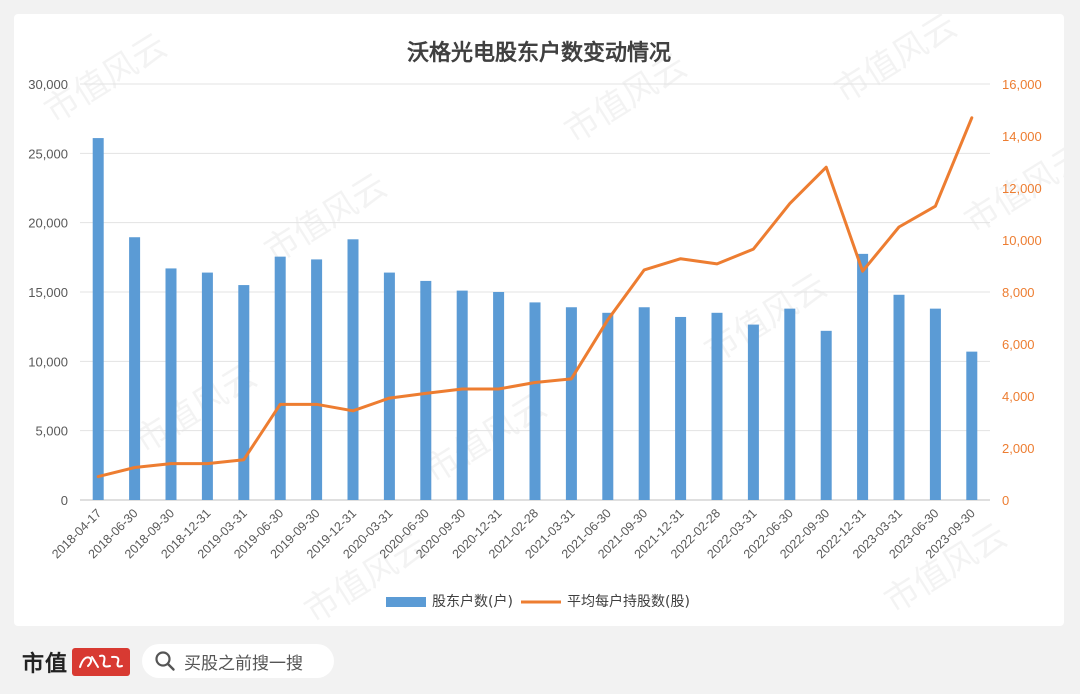 This screenshot has height=694, width=1080. I want to click on y-right-tick-label: 8,000, so click(1018, 292).